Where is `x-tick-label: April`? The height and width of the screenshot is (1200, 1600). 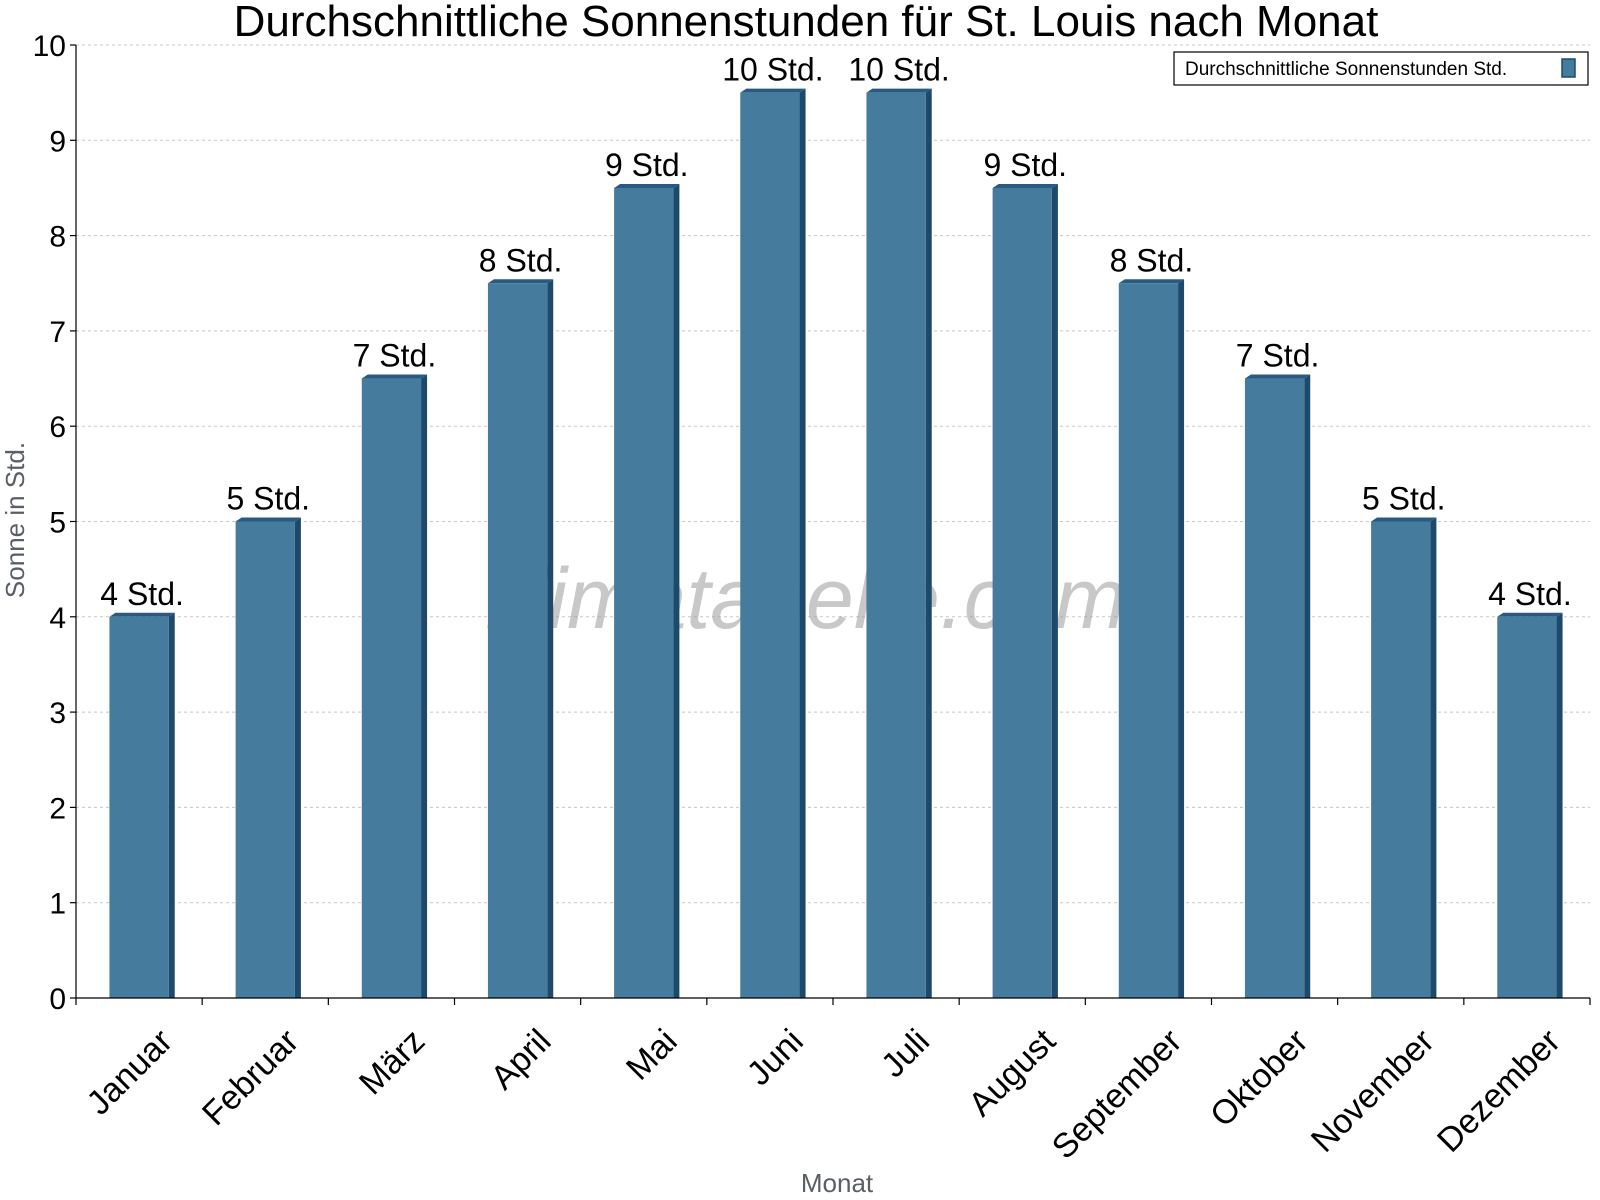
x-tick-label: April is located at coordinates (520, 1059).